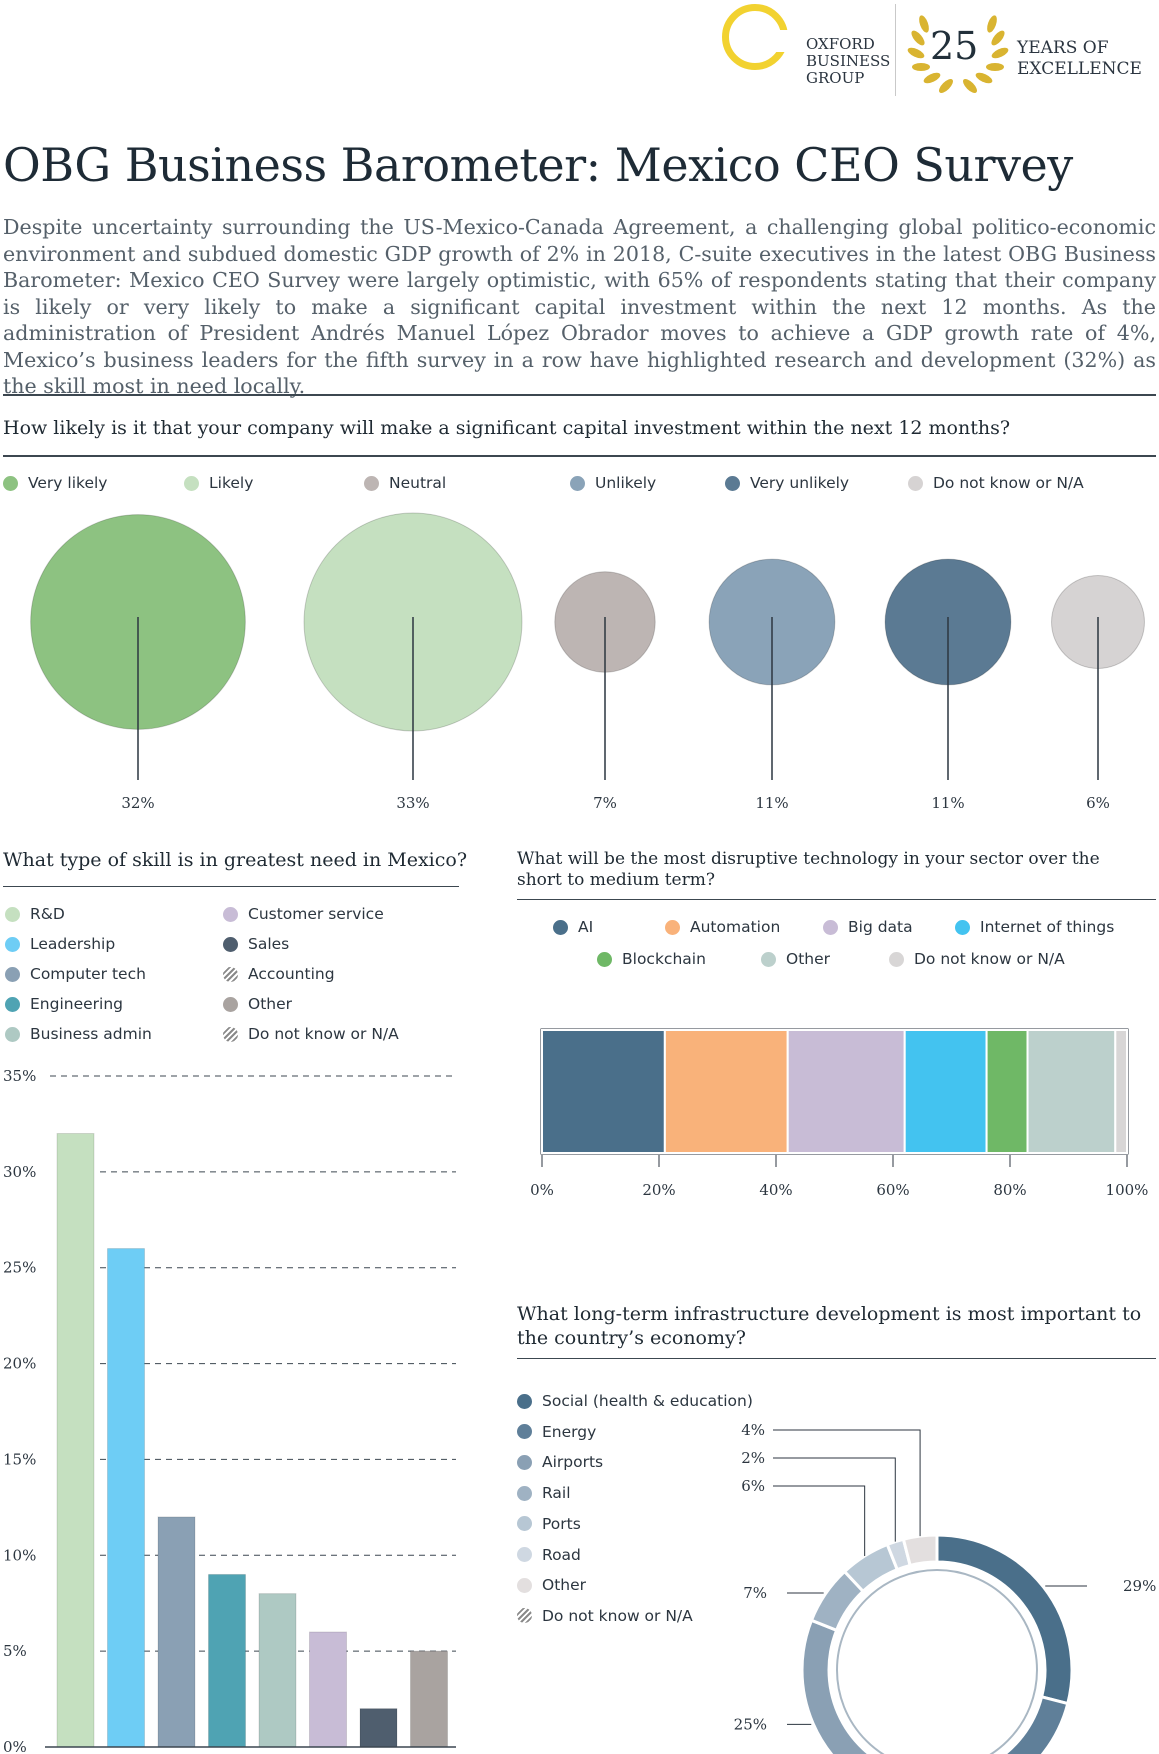  I want to click on donut-value-label: 25%, so click(750, 1724).